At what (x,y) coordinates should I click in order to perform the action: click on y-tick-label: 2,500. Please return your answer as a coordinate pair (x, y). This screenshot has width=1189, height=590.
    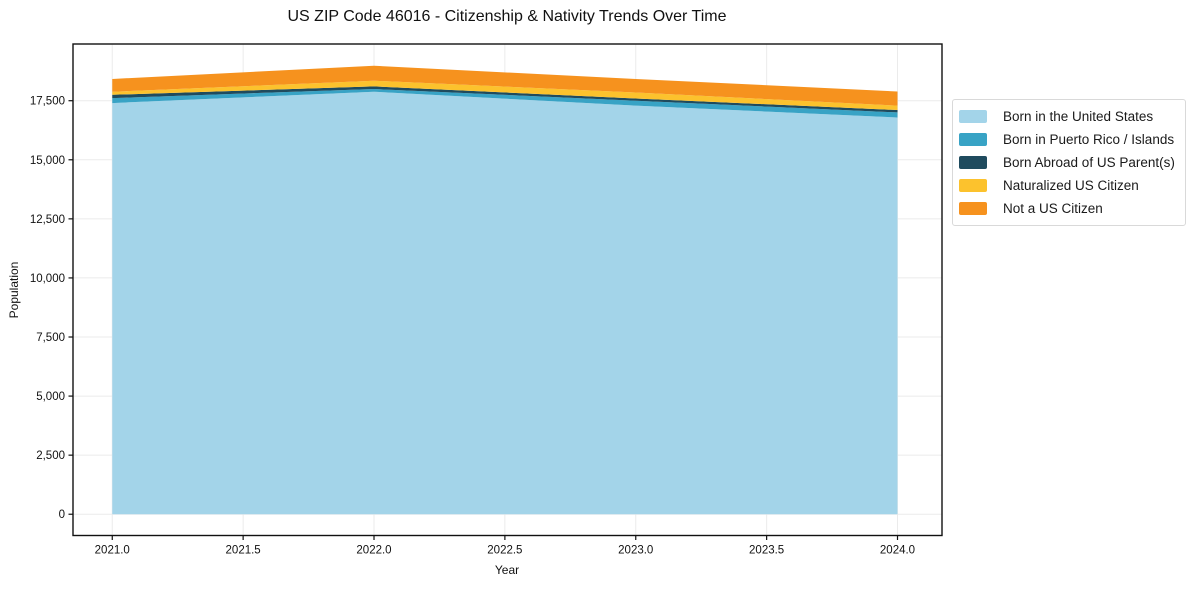
    Looking at the image, I should click on (50, 456).